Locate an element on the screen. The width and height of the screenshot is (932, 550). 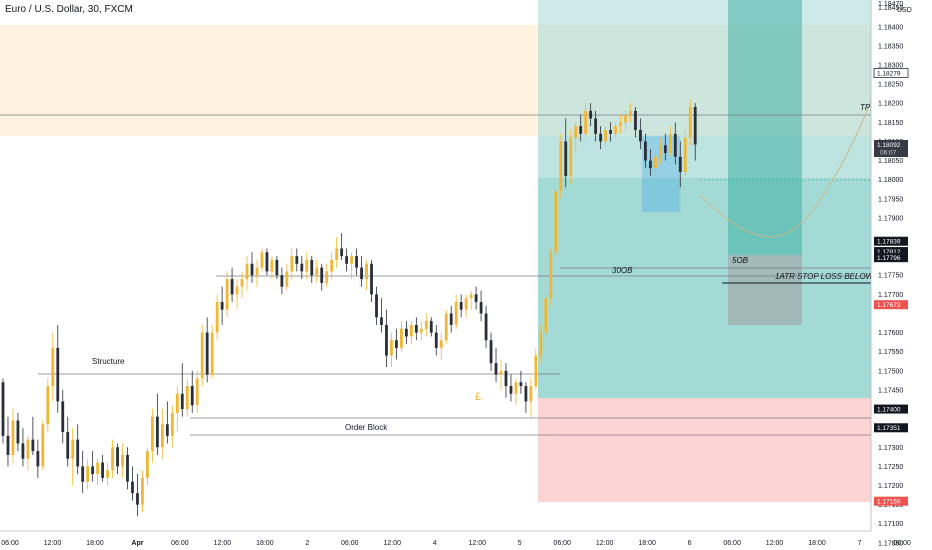
long-position-stop is located at coordinates (704, 450).